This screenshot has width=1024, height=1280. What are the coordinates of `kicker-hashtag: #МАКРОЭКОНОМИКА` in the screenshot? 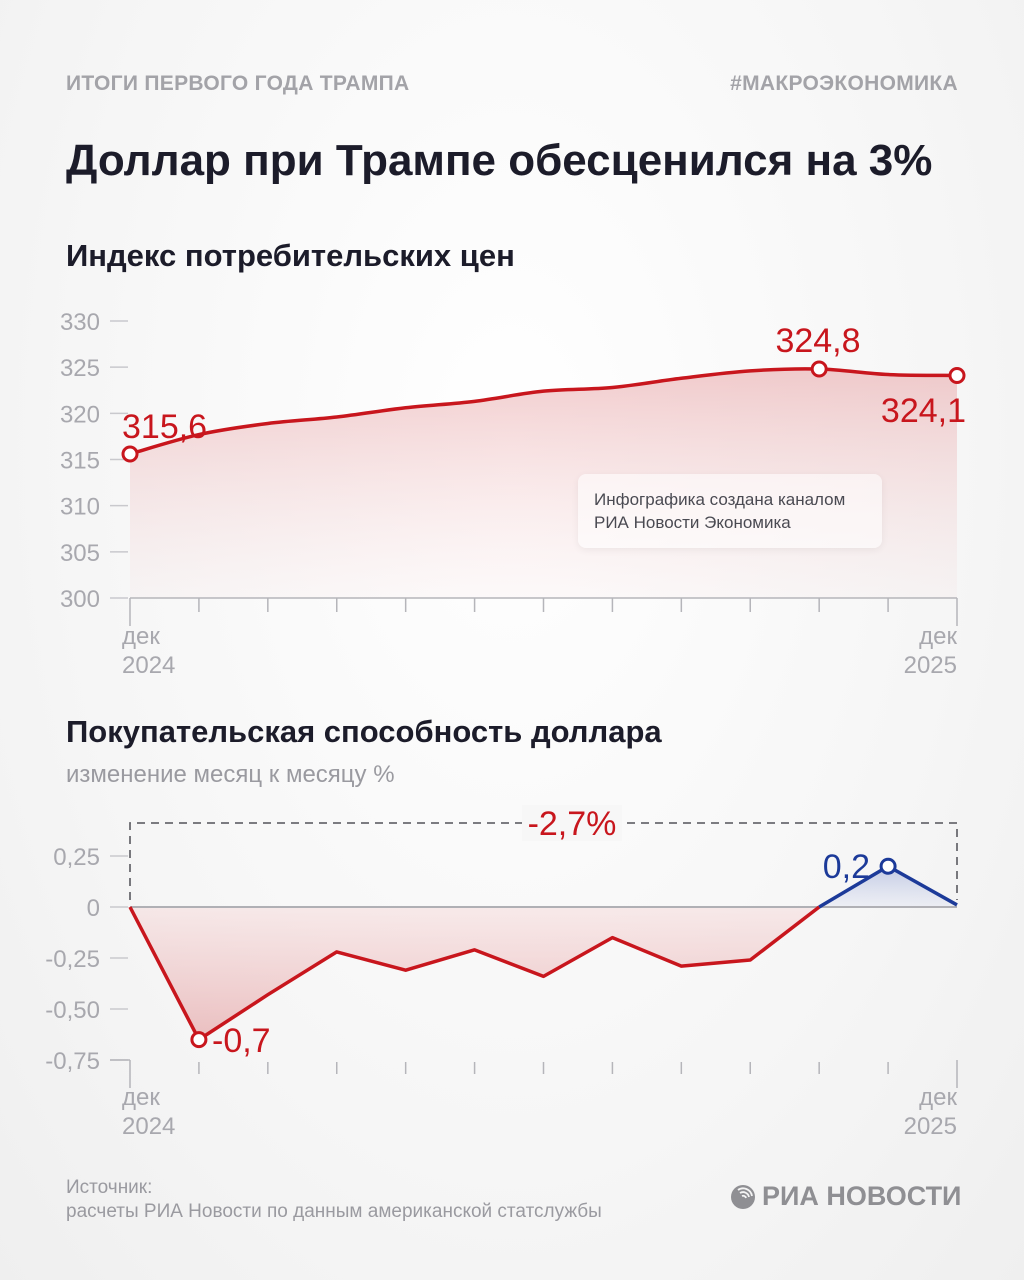 It's located at (844, 83).